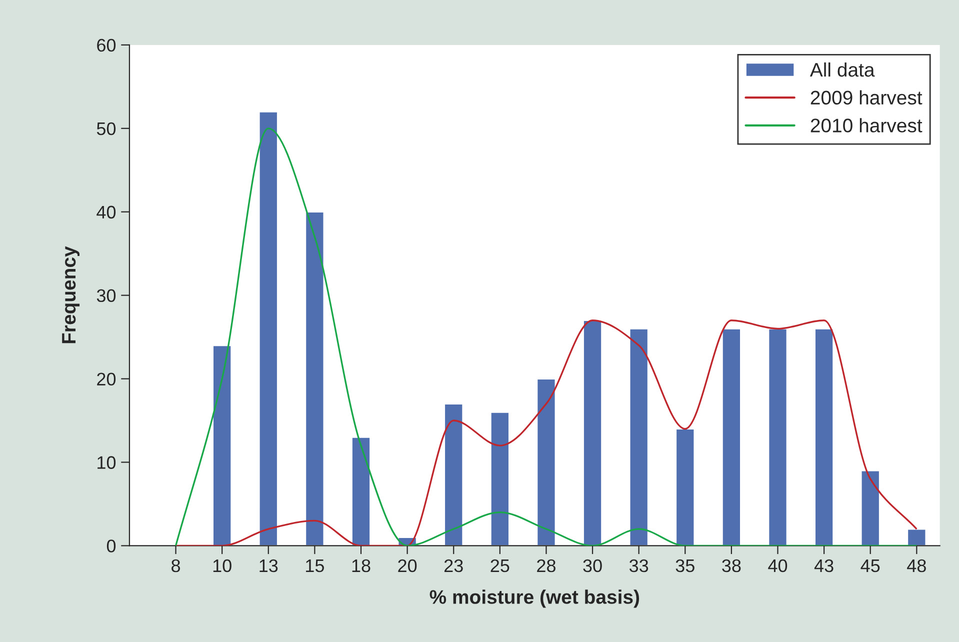  I want to click on x-tick-label: 28, so click(546, 565).